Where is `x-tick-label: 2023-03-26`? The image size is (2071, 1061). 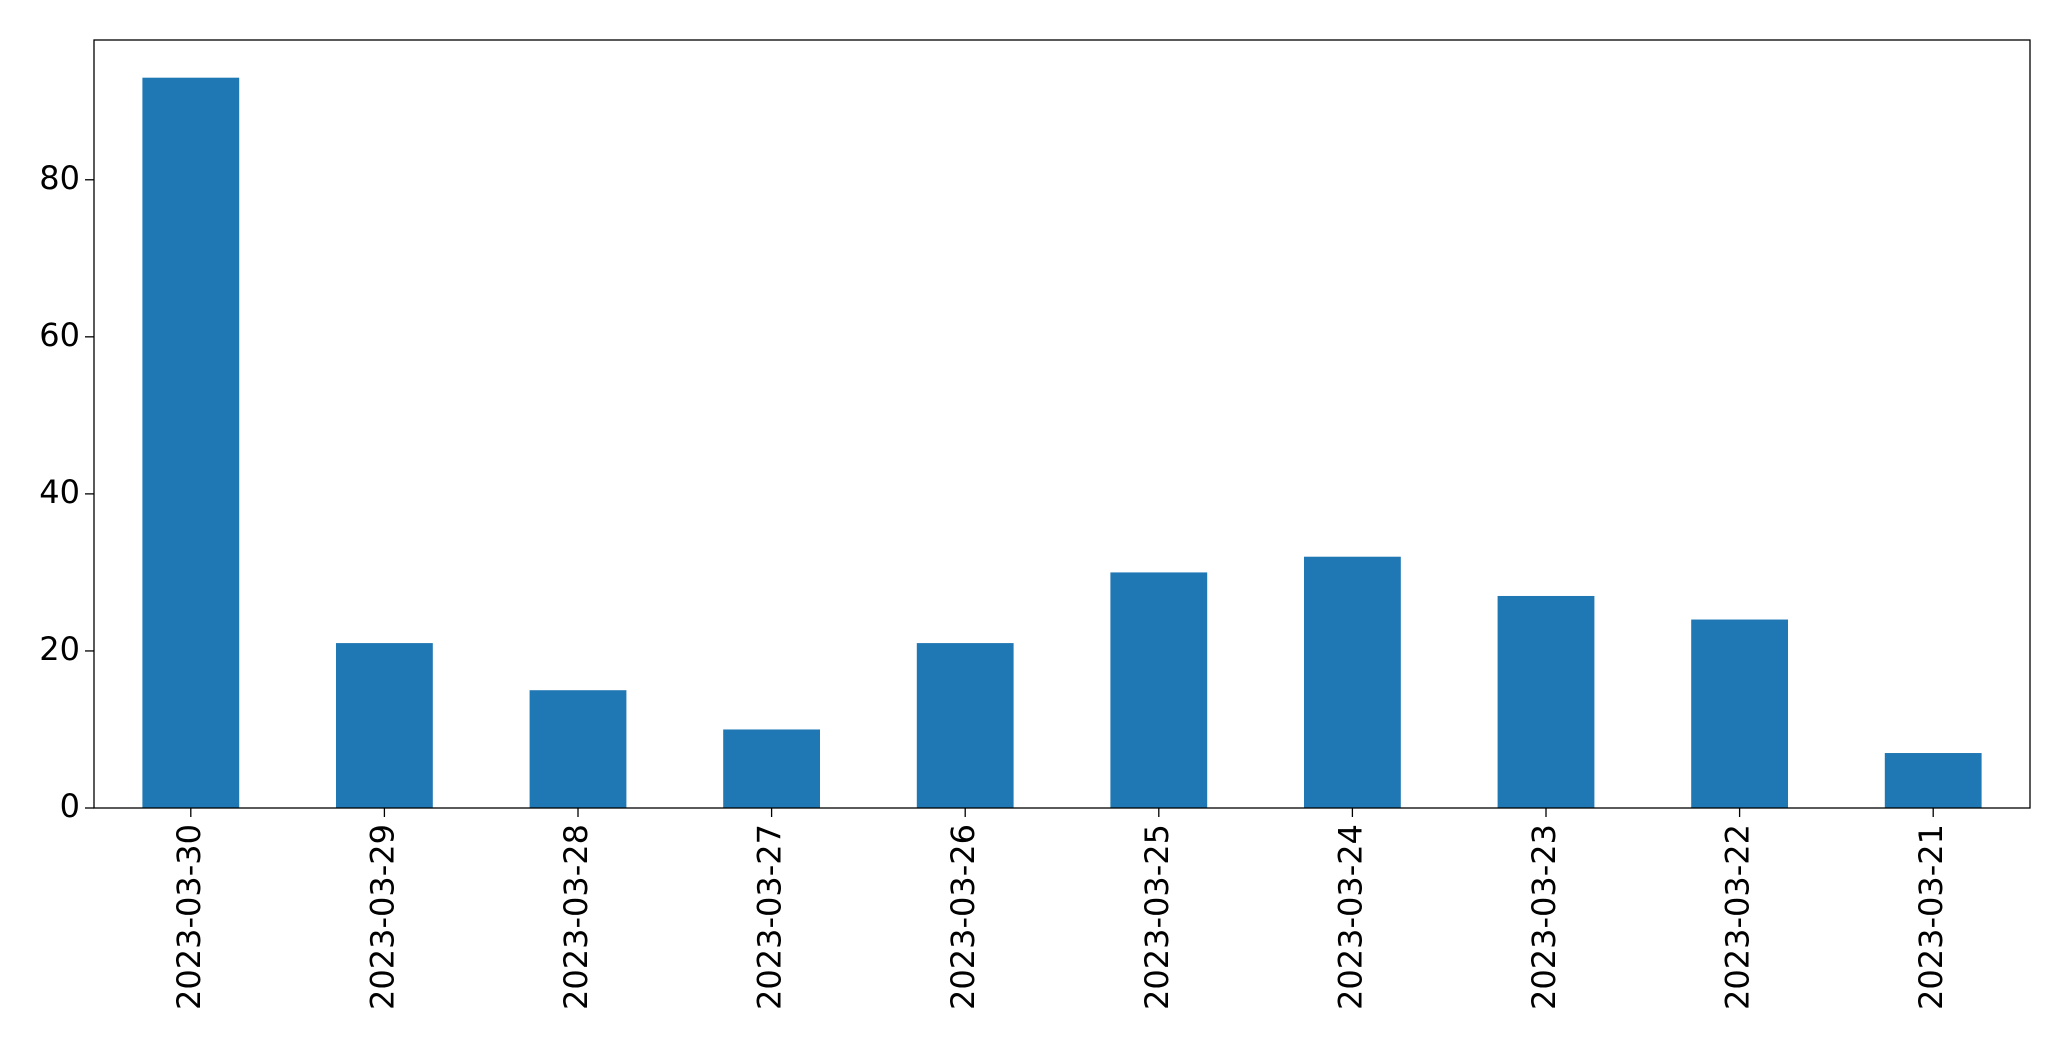
x-tick-label: 2023-03-26 is located at coordinates (963, 917).